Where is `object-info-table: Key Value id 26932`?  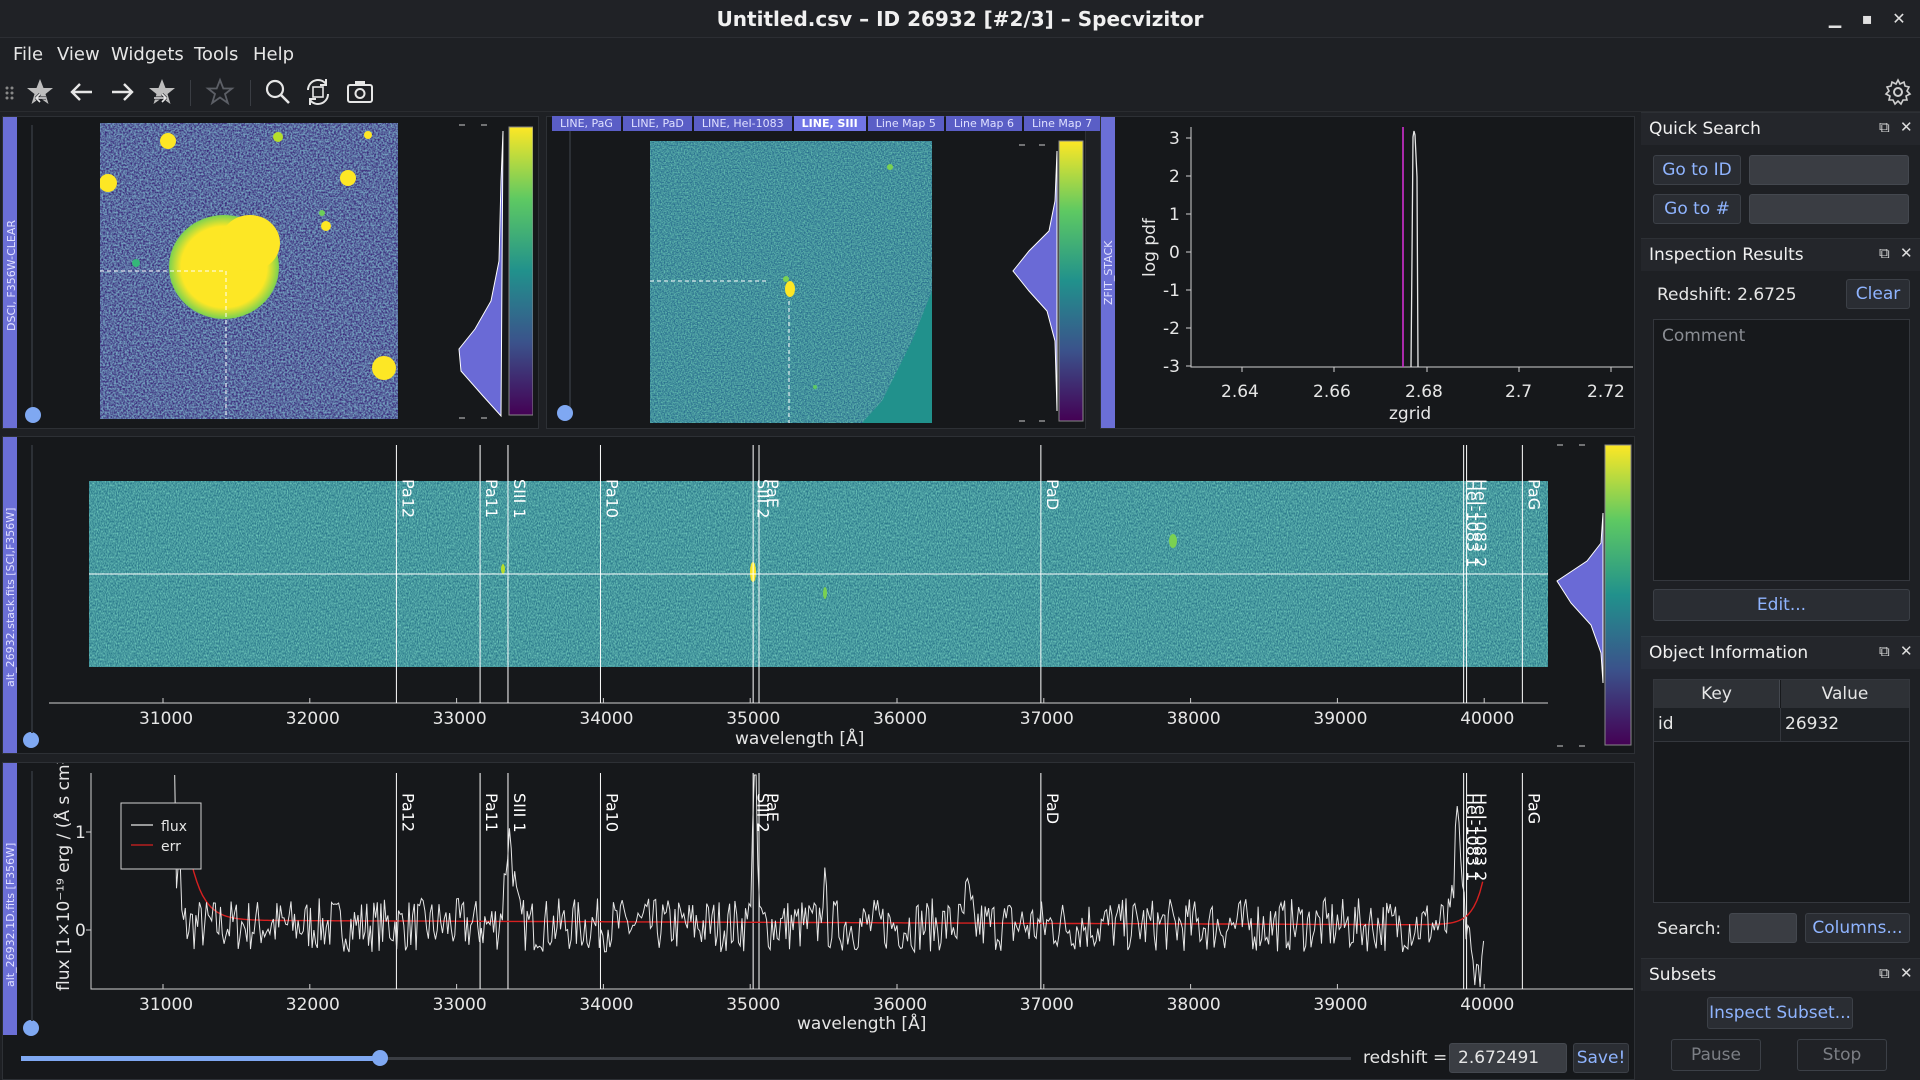 object-info-table: Key Value id 26932 is located at coordinates (1781, 791).